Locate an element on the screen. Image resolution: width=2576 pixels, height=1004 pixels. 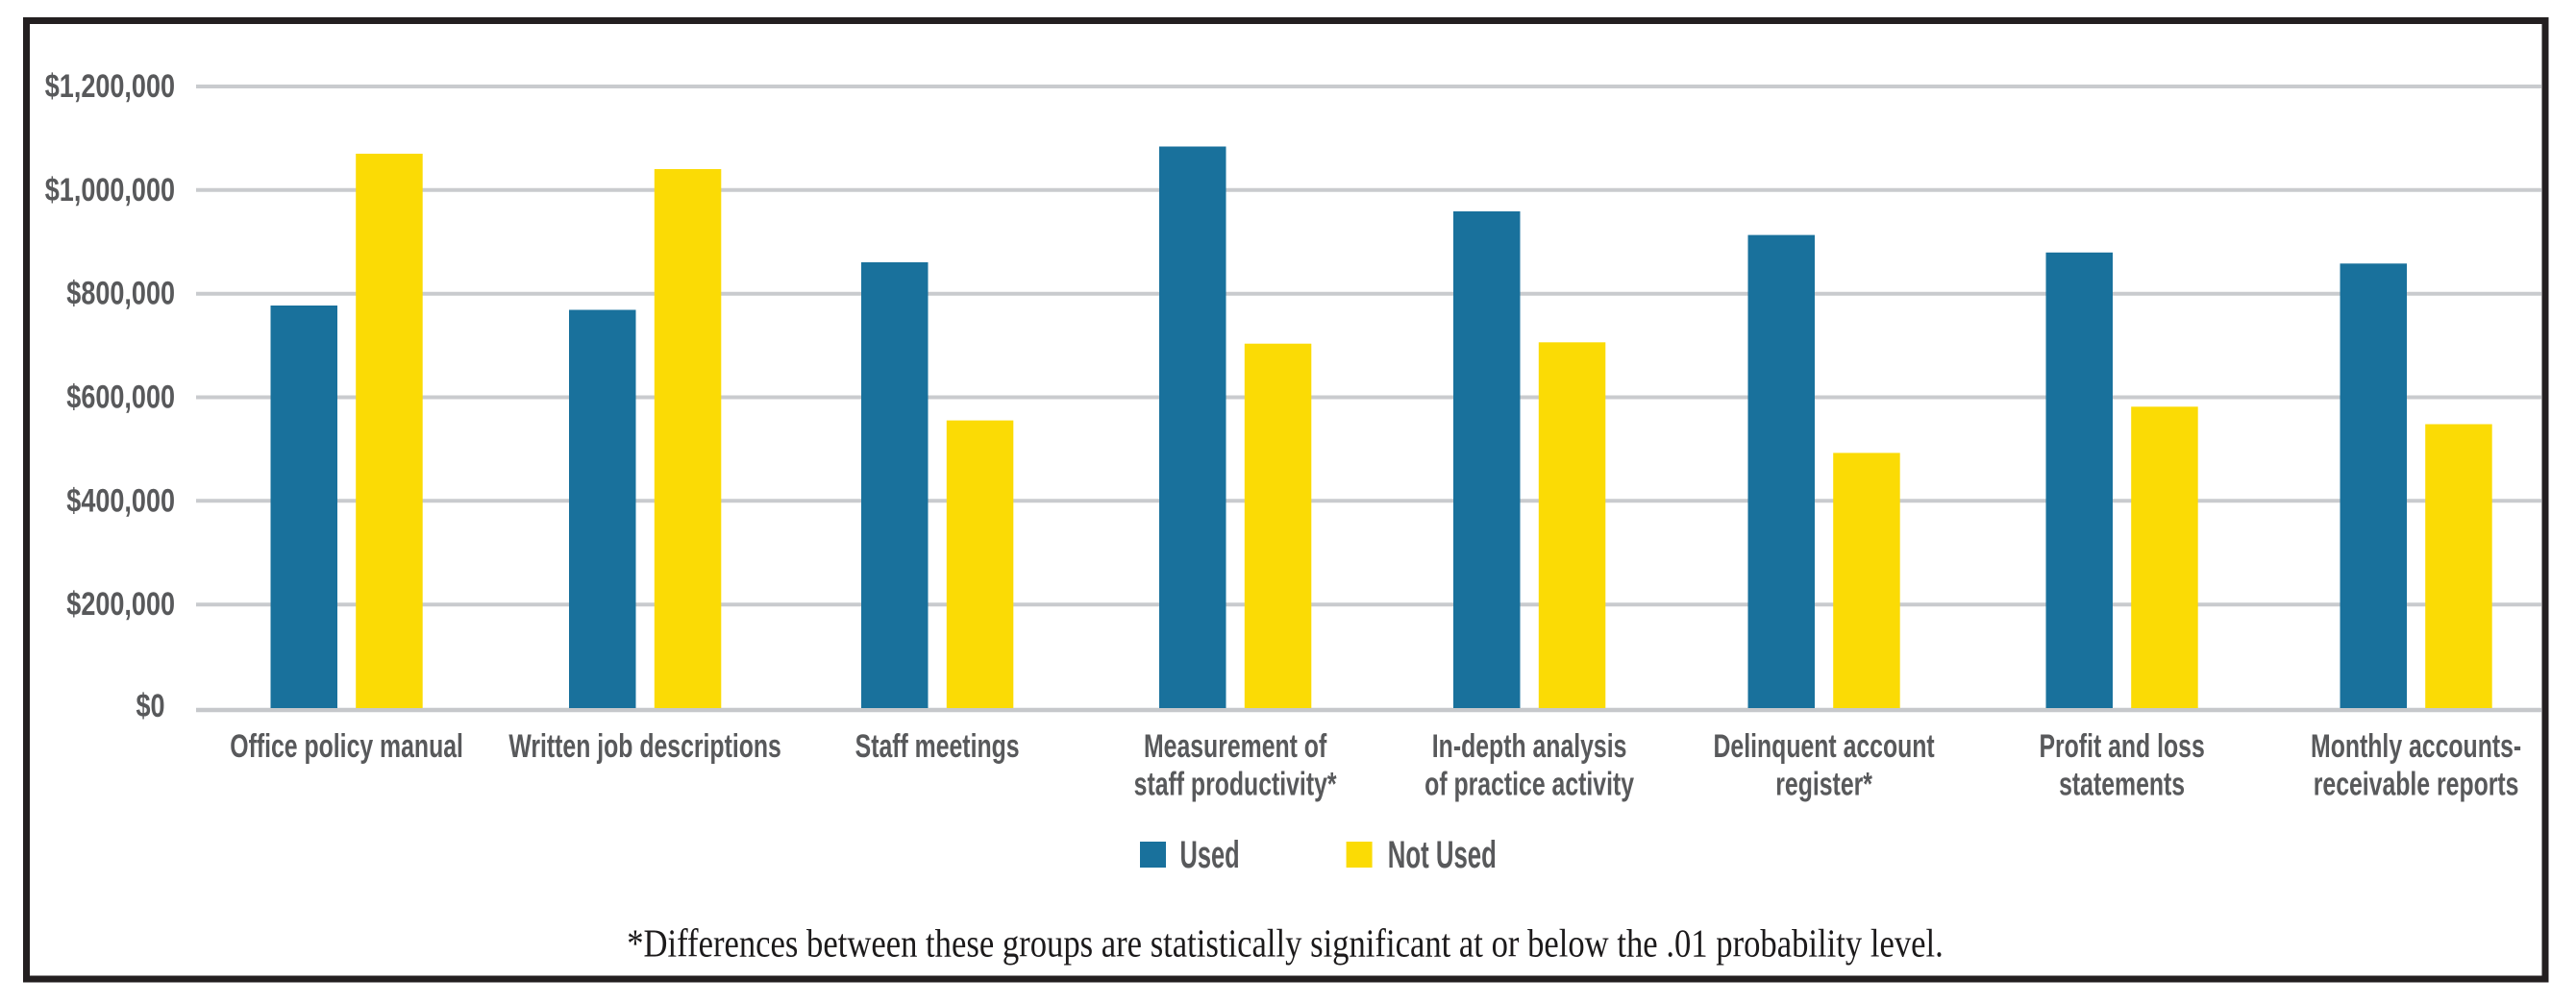
svg-text: Written job descriptions is located at coordinates (644, 746).